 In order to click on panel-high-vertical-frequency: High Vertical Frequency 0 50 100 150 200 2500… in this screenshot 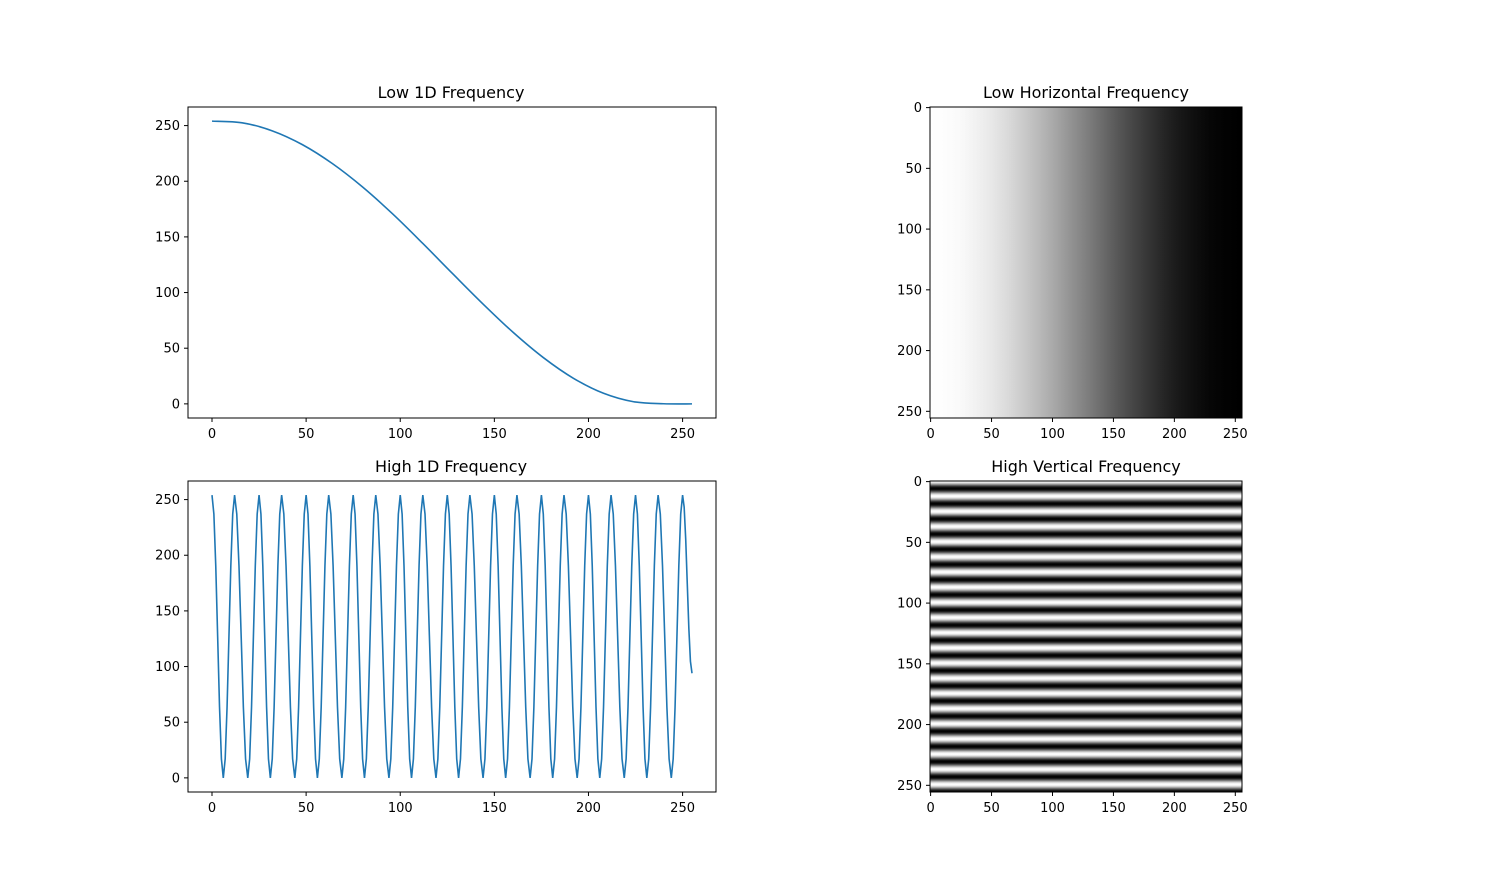, I will do `click(1072, 636)`.